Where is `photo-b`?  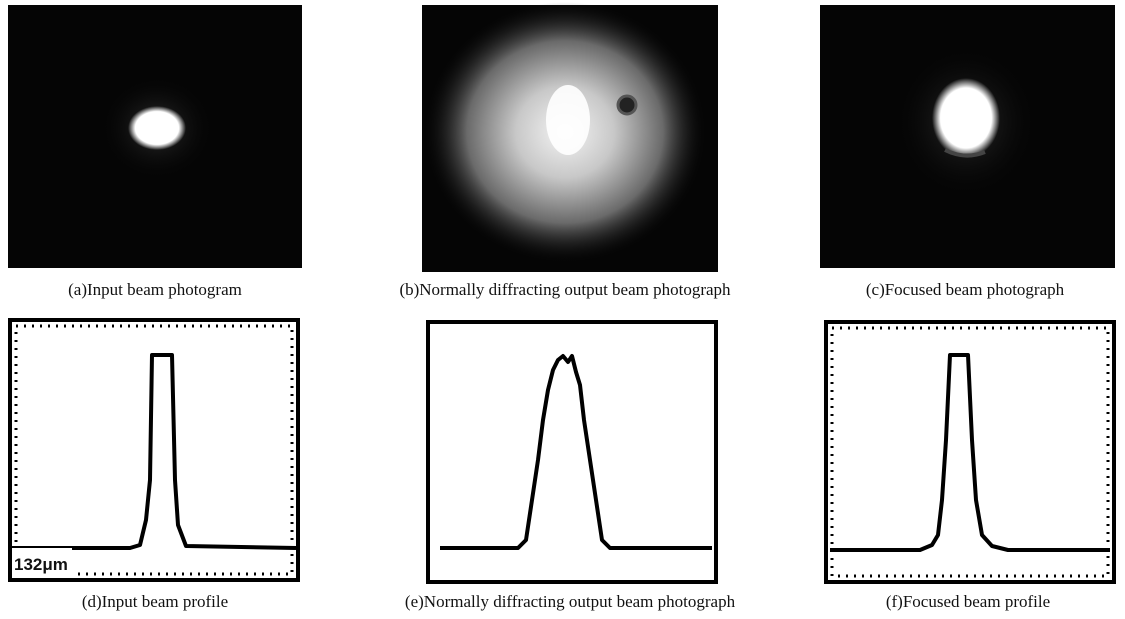
photo-b is located at coordinates (570, 137).